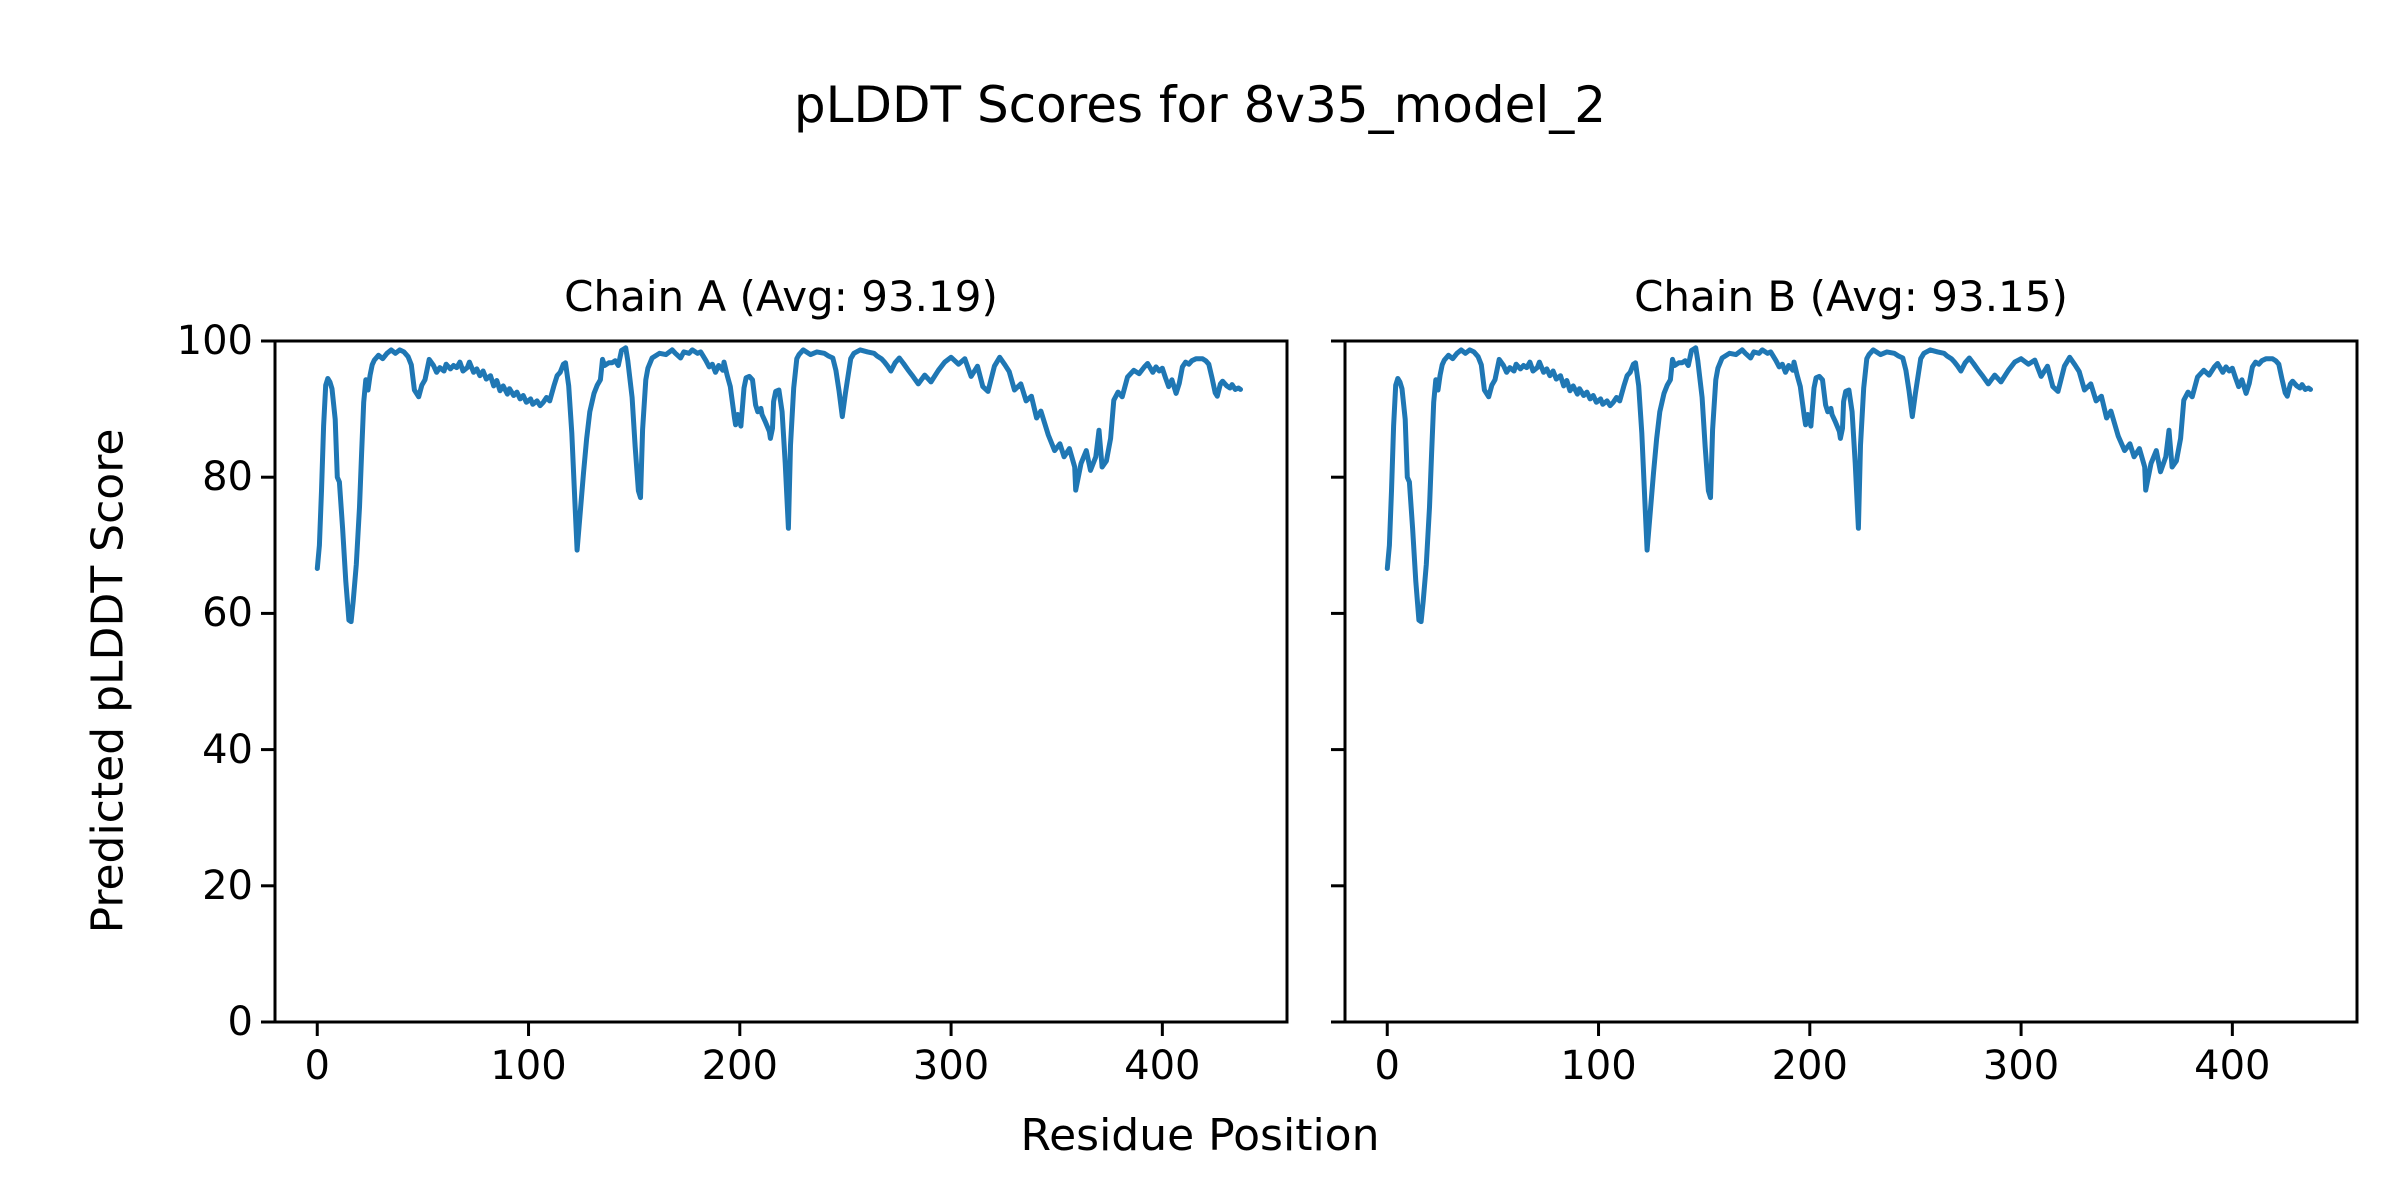  What do you see at coordinates (1851, 296) in the screenshot?
I see `subplot-b-title: Chain B (Avg: 93.15)` at bounding box center [1851, 296].